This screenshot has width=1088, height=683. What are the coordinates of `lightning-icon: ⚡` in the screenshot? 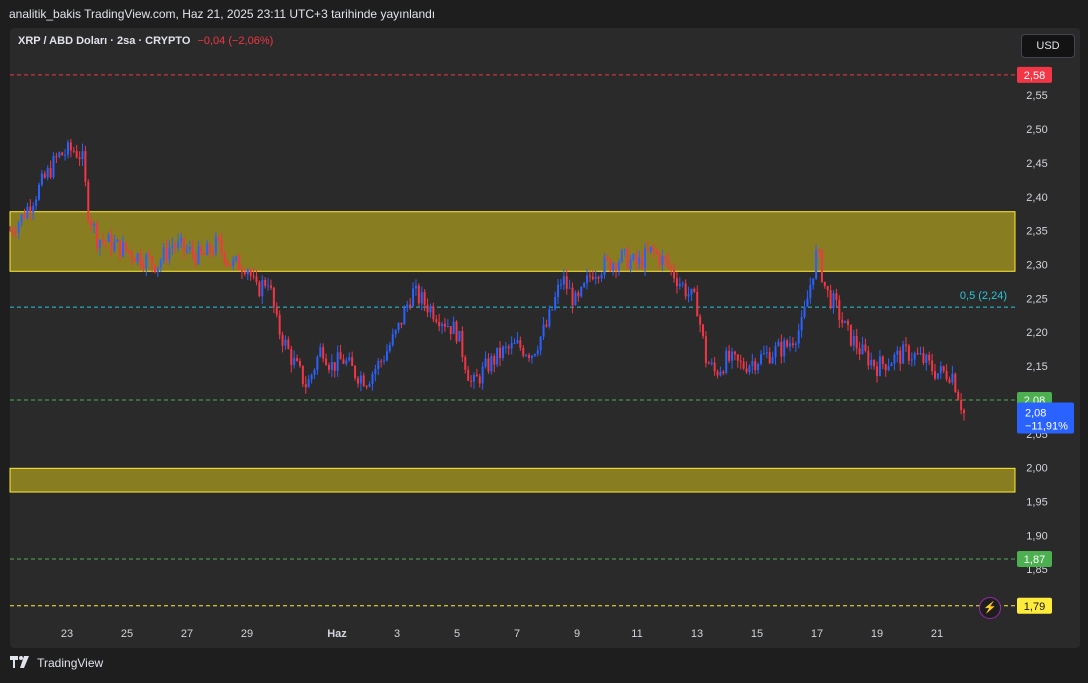 It's located at (990, 608).